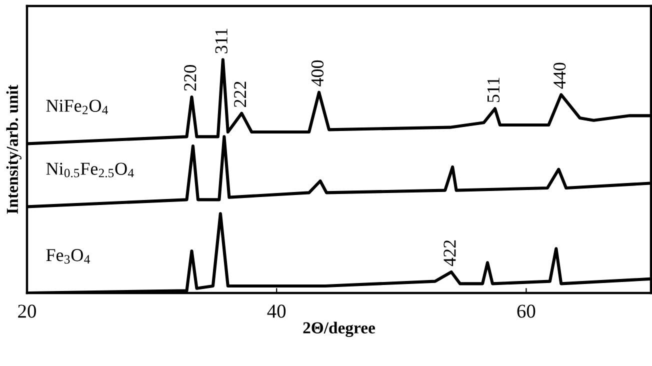 The width and height of the screenshot is (652, 366). Describe the element at coordinates (221, 41) in the screenshot. I see `annotation: 311` at that location.